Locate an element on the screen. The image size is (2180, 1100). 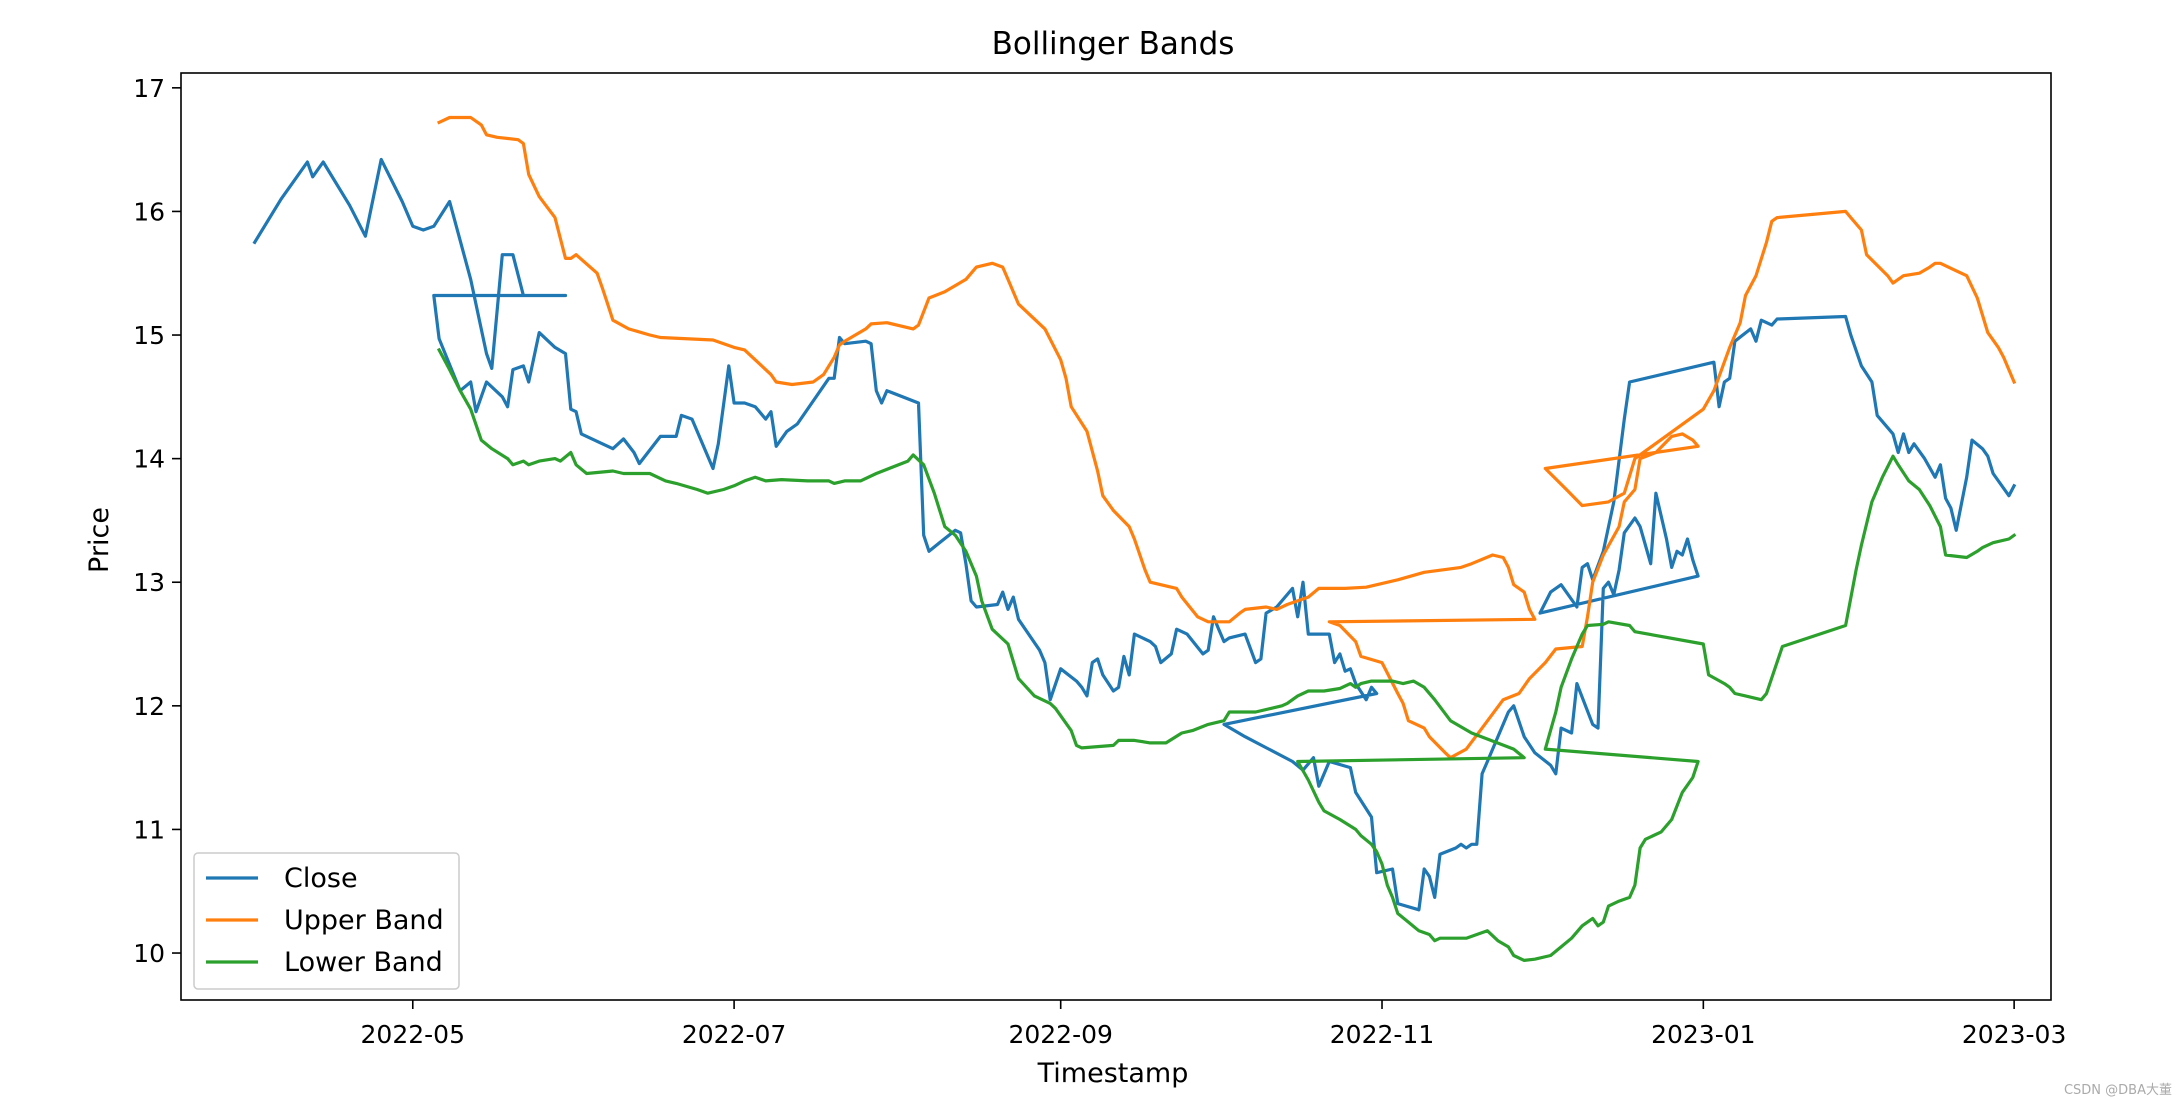
y-tick-label: 12 is located at coordinates (149, 706).